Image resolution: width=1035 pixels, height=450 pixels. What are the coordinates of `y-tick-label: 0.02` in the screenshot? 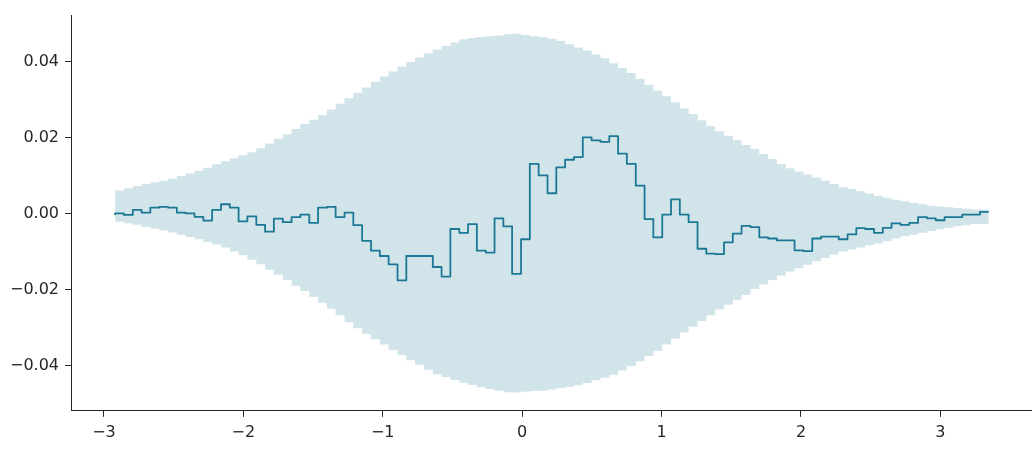 It's located at (41, 136).